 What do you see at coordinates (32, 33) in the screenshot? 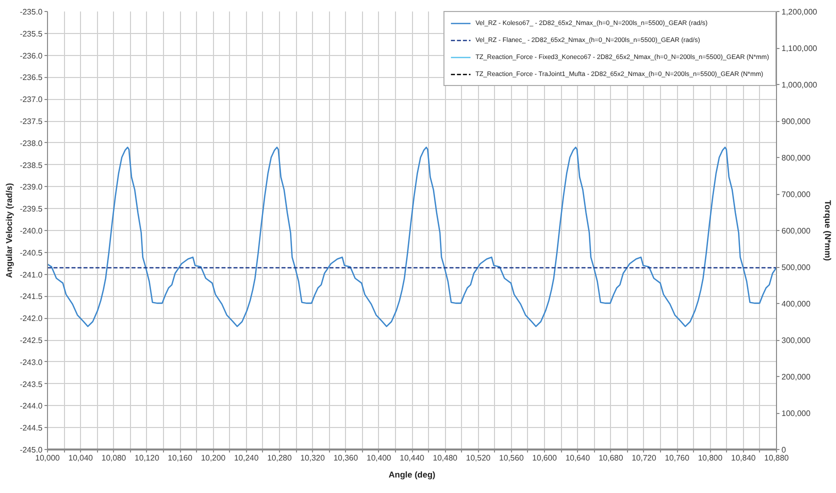
I see `y-tick-label: -235.5` at bounding box center [32, 33].